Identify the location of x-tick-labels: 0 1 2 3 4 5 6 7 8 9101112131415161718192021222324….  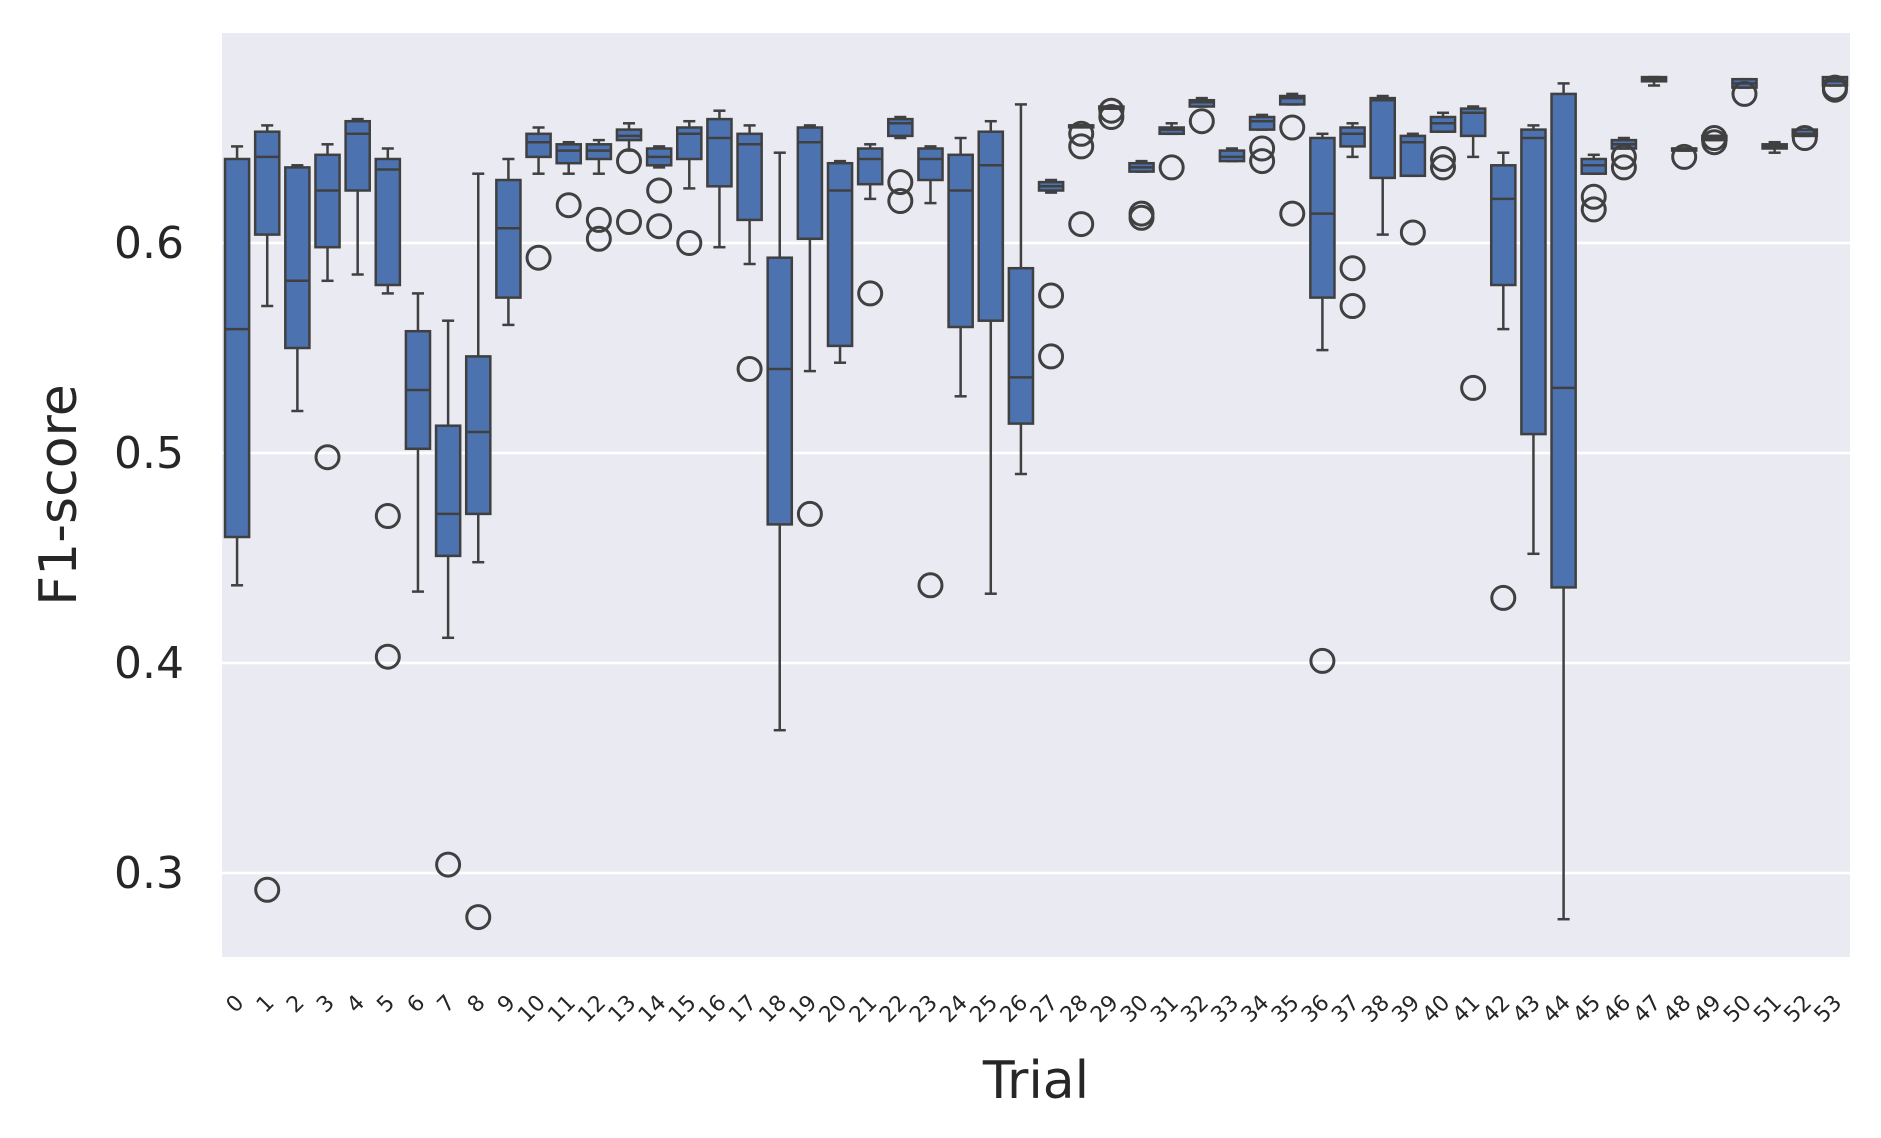
(1034, 1009).